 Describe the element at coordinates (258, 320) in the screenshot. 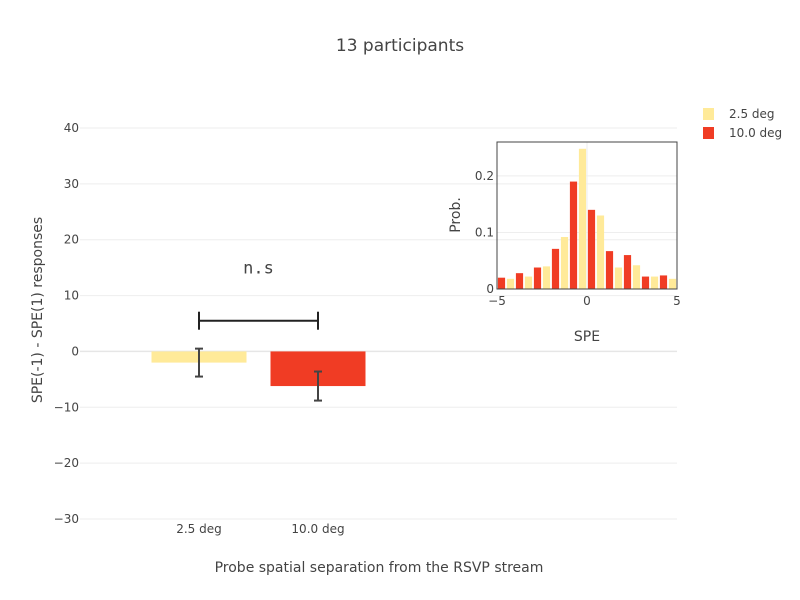

I see `significance-bracket` at that location.